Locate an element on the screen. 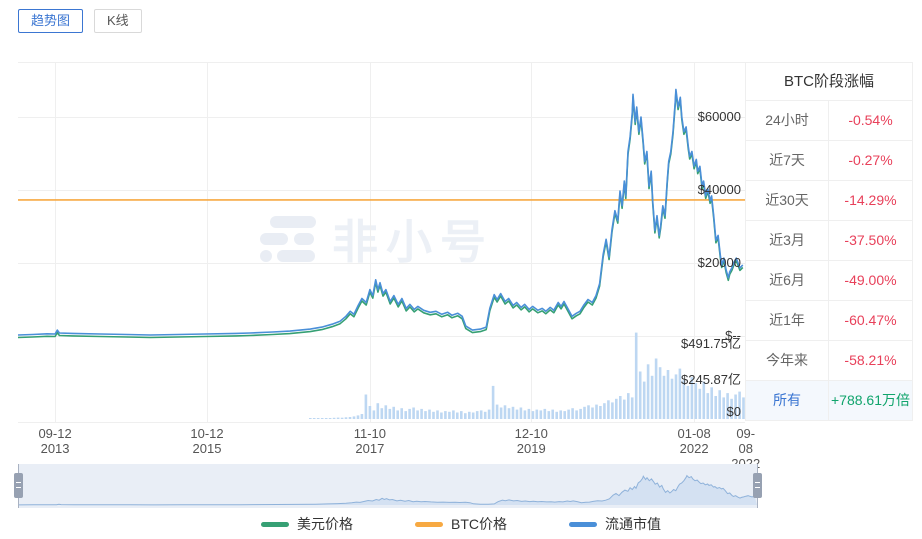  legend-item-1: 美元价格 is located at coordinates (307, 524).